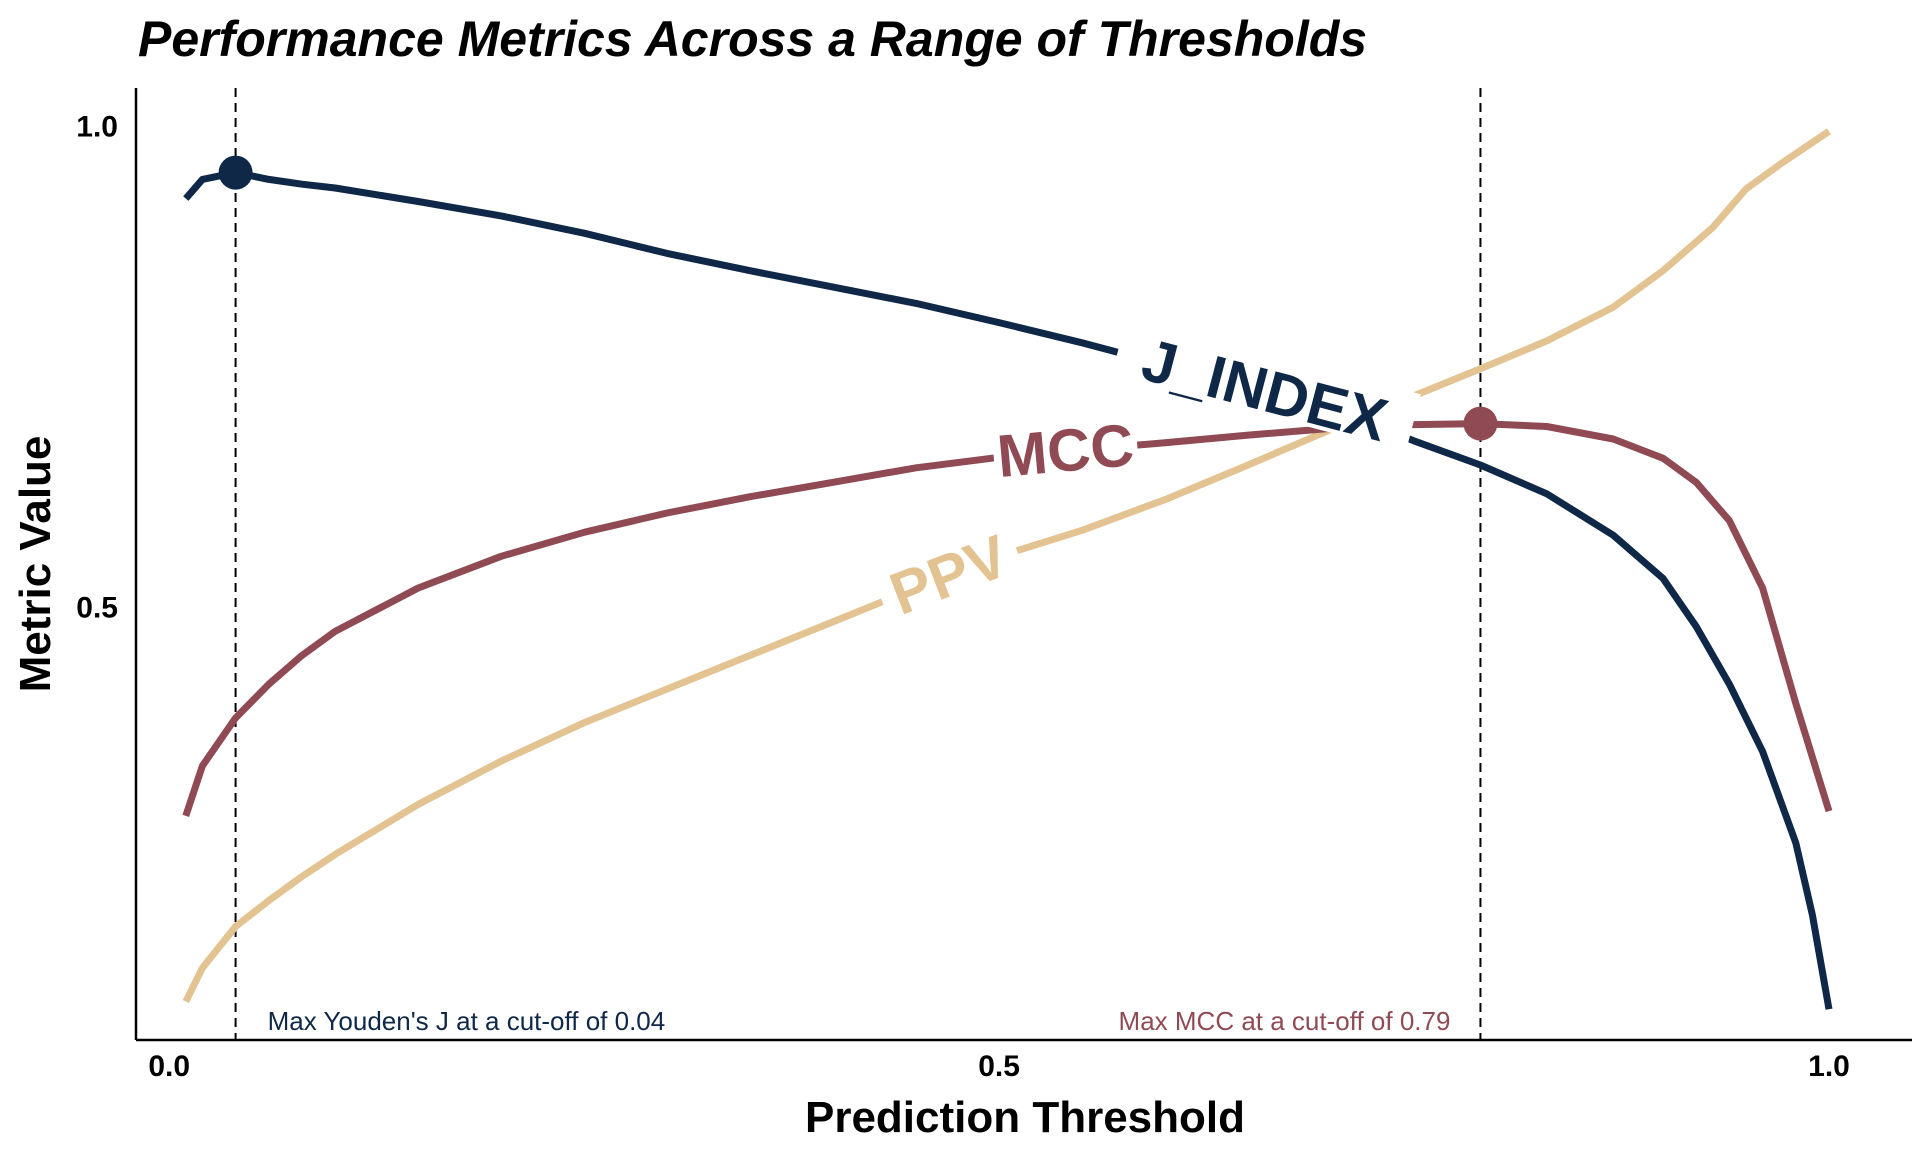  What do you see at coordinates (35, 564) in the screenshot?
I see `y-axis-title: Metric Value` at bounding box center [35, 564].